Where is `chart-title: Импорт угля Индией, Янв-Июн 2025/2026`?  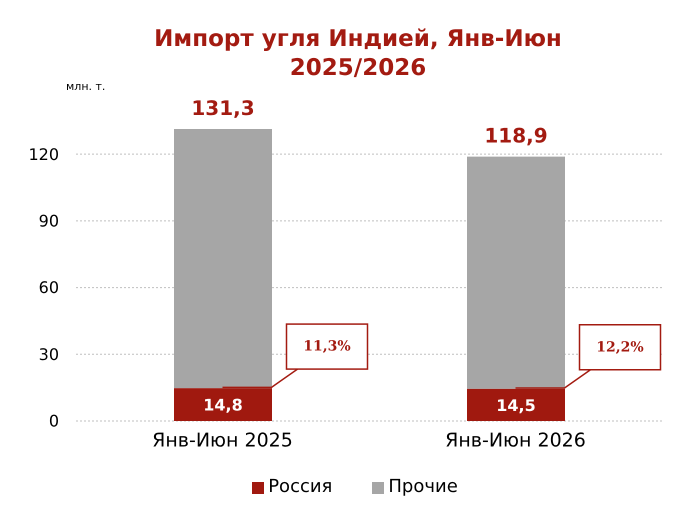
chart-title: Импорт угля Индией, Янв-Июн 2025/2026 is located at coordinates (358, 54).